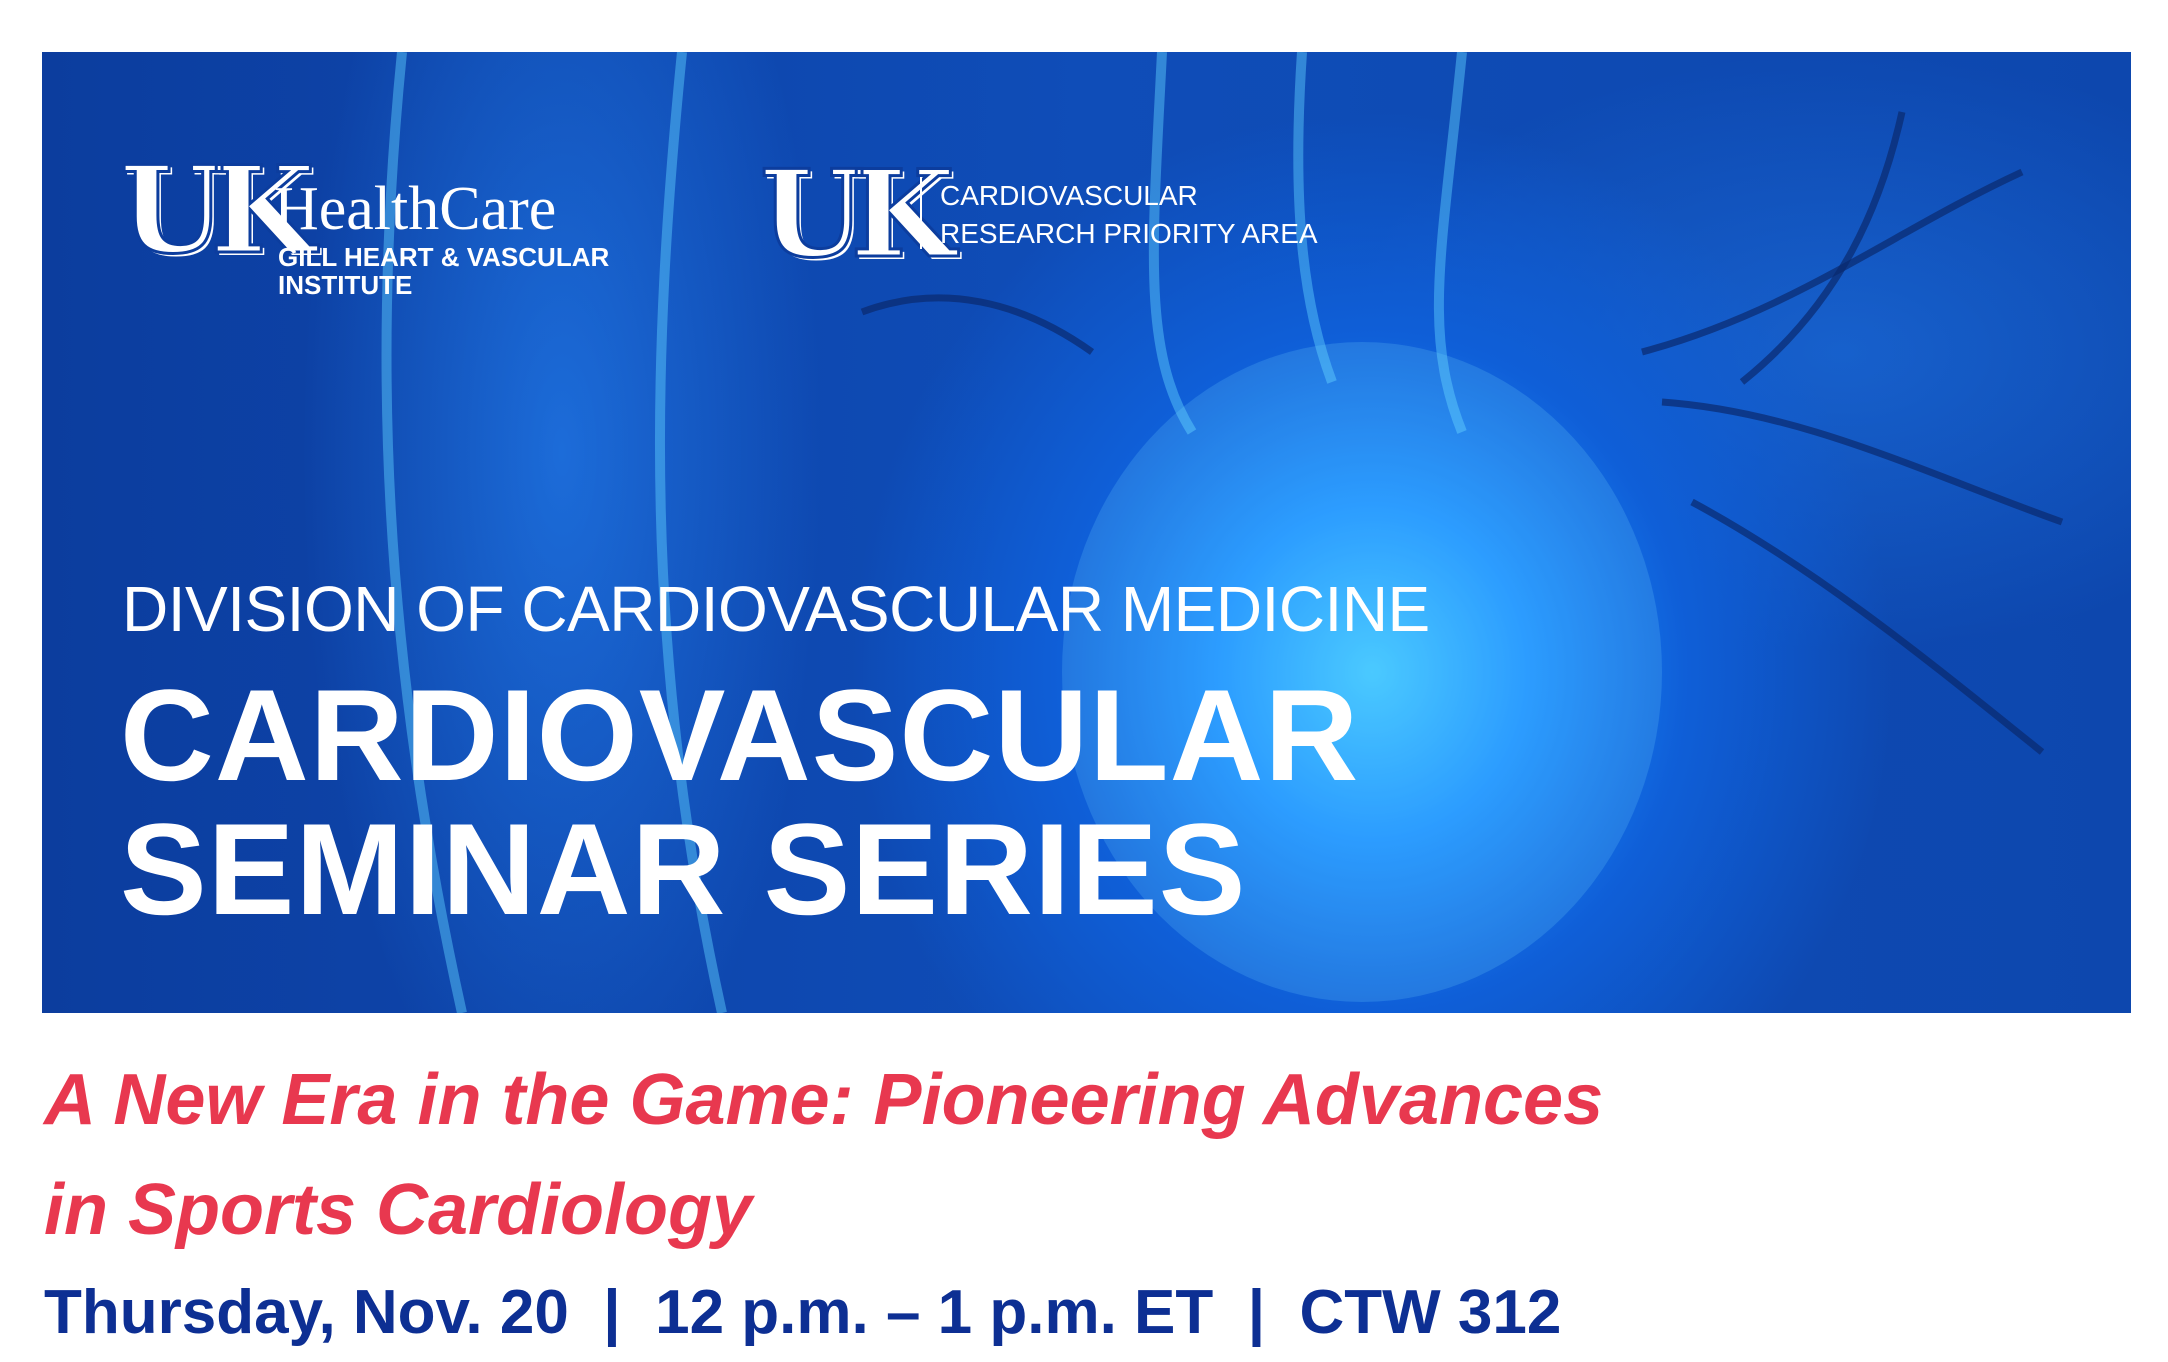 This screenshot has width=2168, height=1362. Describe the element at coordinates (776, 609) in the screenshot. I see `division-heading: DIVISION OF CARDIOVASCULAR MEDICINE` at that location.